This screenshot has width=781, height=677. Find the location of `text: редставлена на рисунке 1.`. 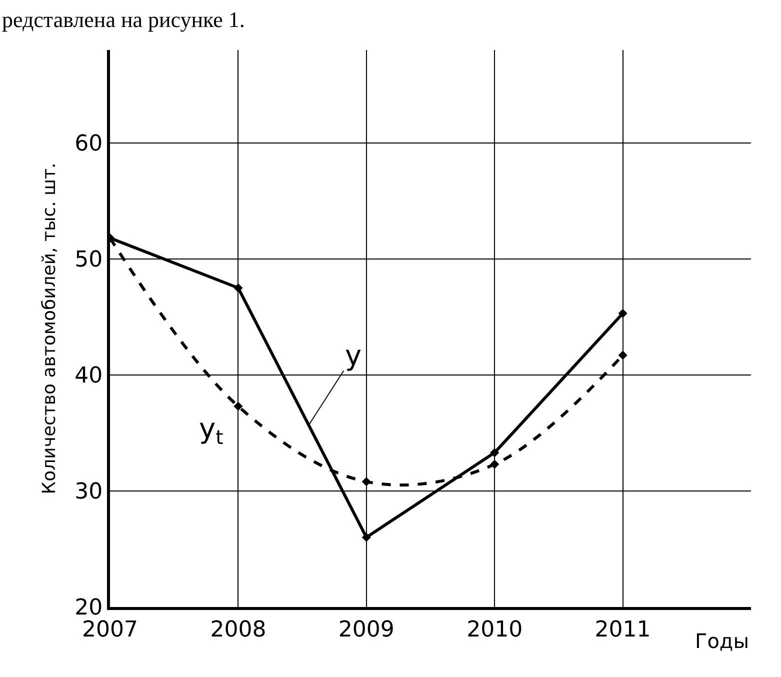

text: редставлена на рисунке 1. is located at coordinates (123, 19).